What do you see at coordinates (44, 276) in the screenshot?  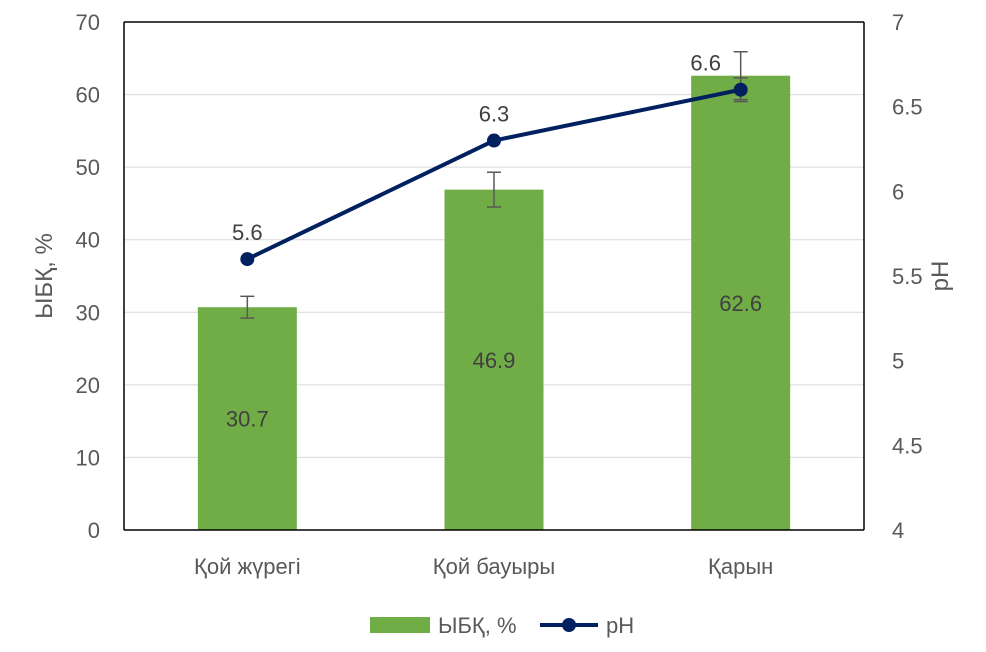 I see `y-axis-title: ЫБҚ, %` at bounding box center [44, 276].